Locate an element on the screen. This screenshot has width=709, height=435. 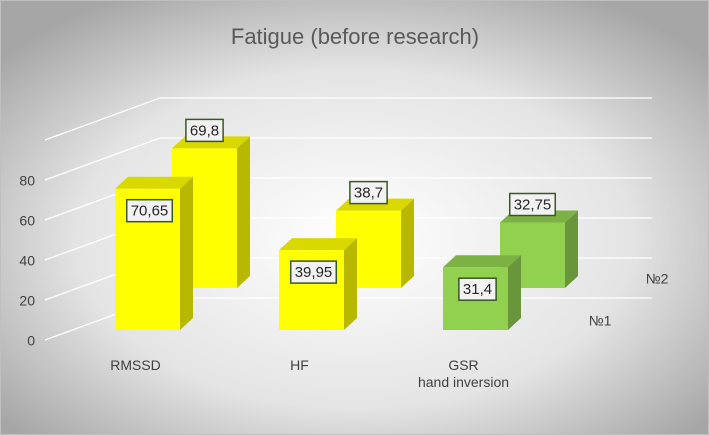
x-tick-label: RMSSD is located at coordinates (135, 365).